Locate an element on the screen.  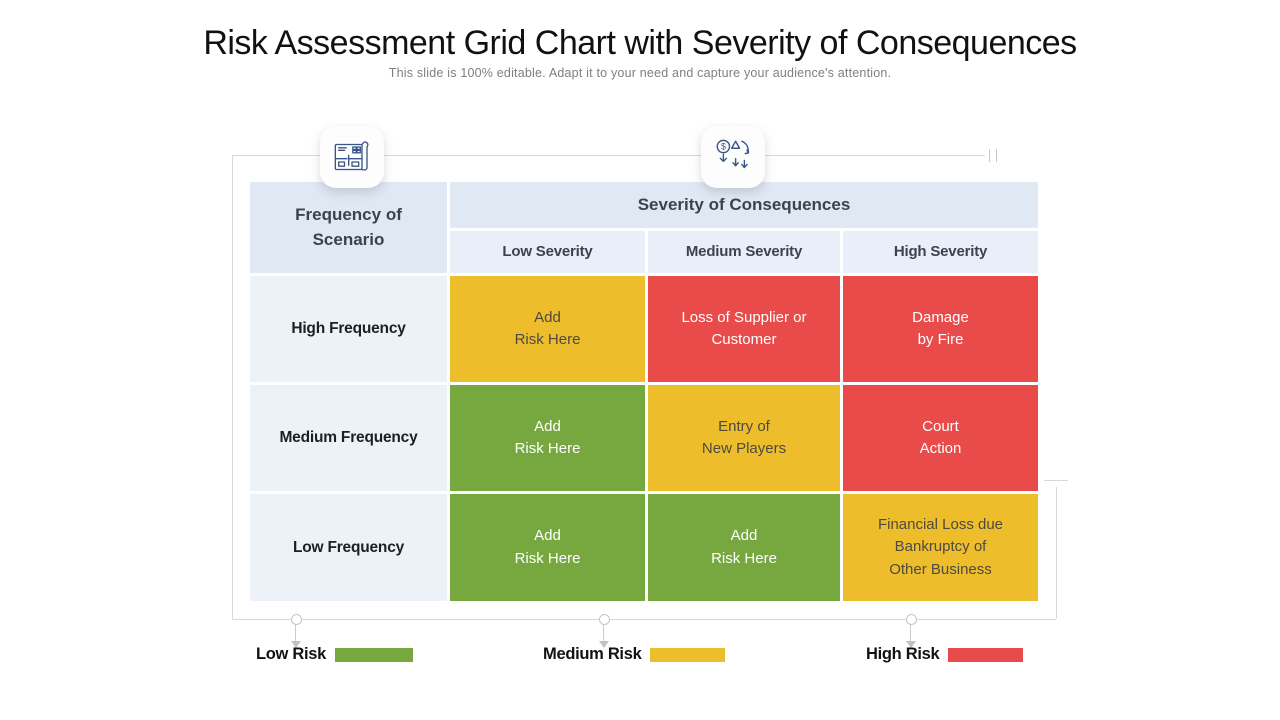
legend-swatch-high-risk is located at coordinates (986, 654).